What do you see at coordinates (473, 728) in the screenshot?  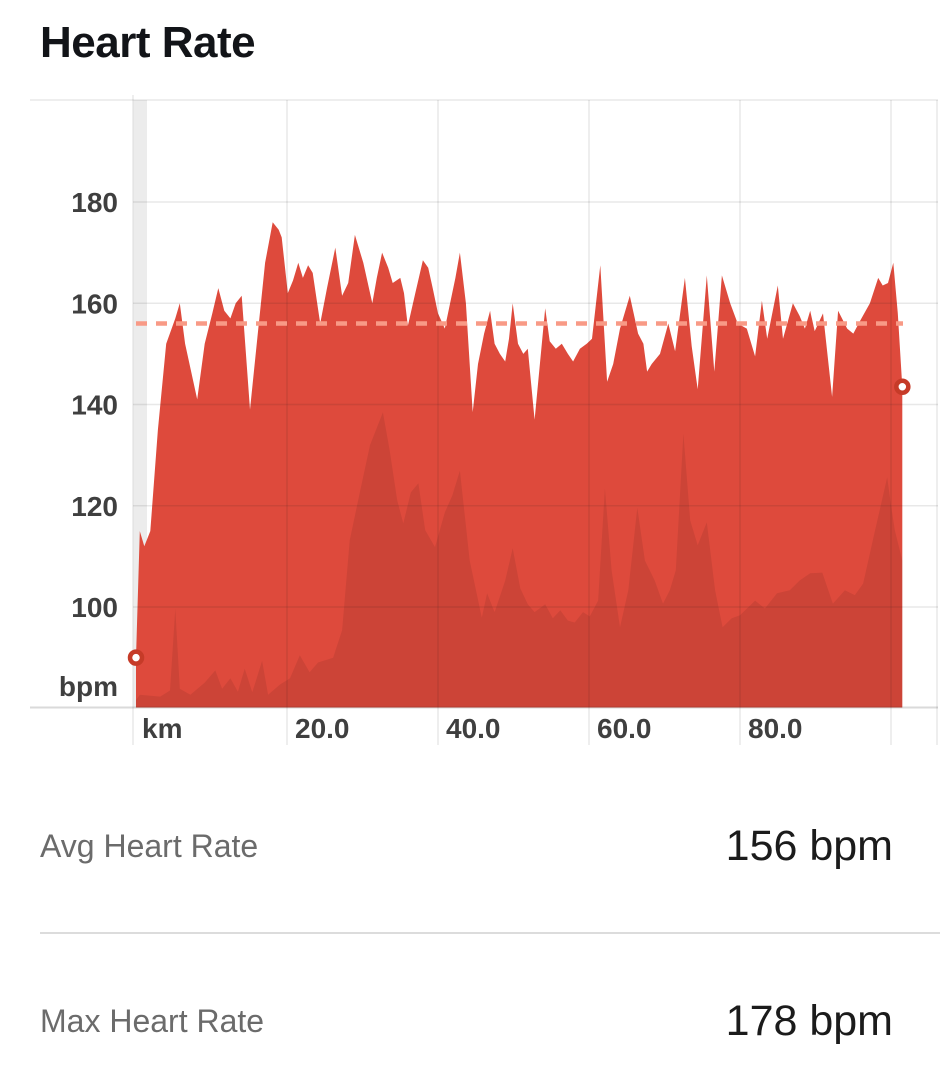 I see `x-tick-label-40.0: 40.0` at bounding box center [473, 728].